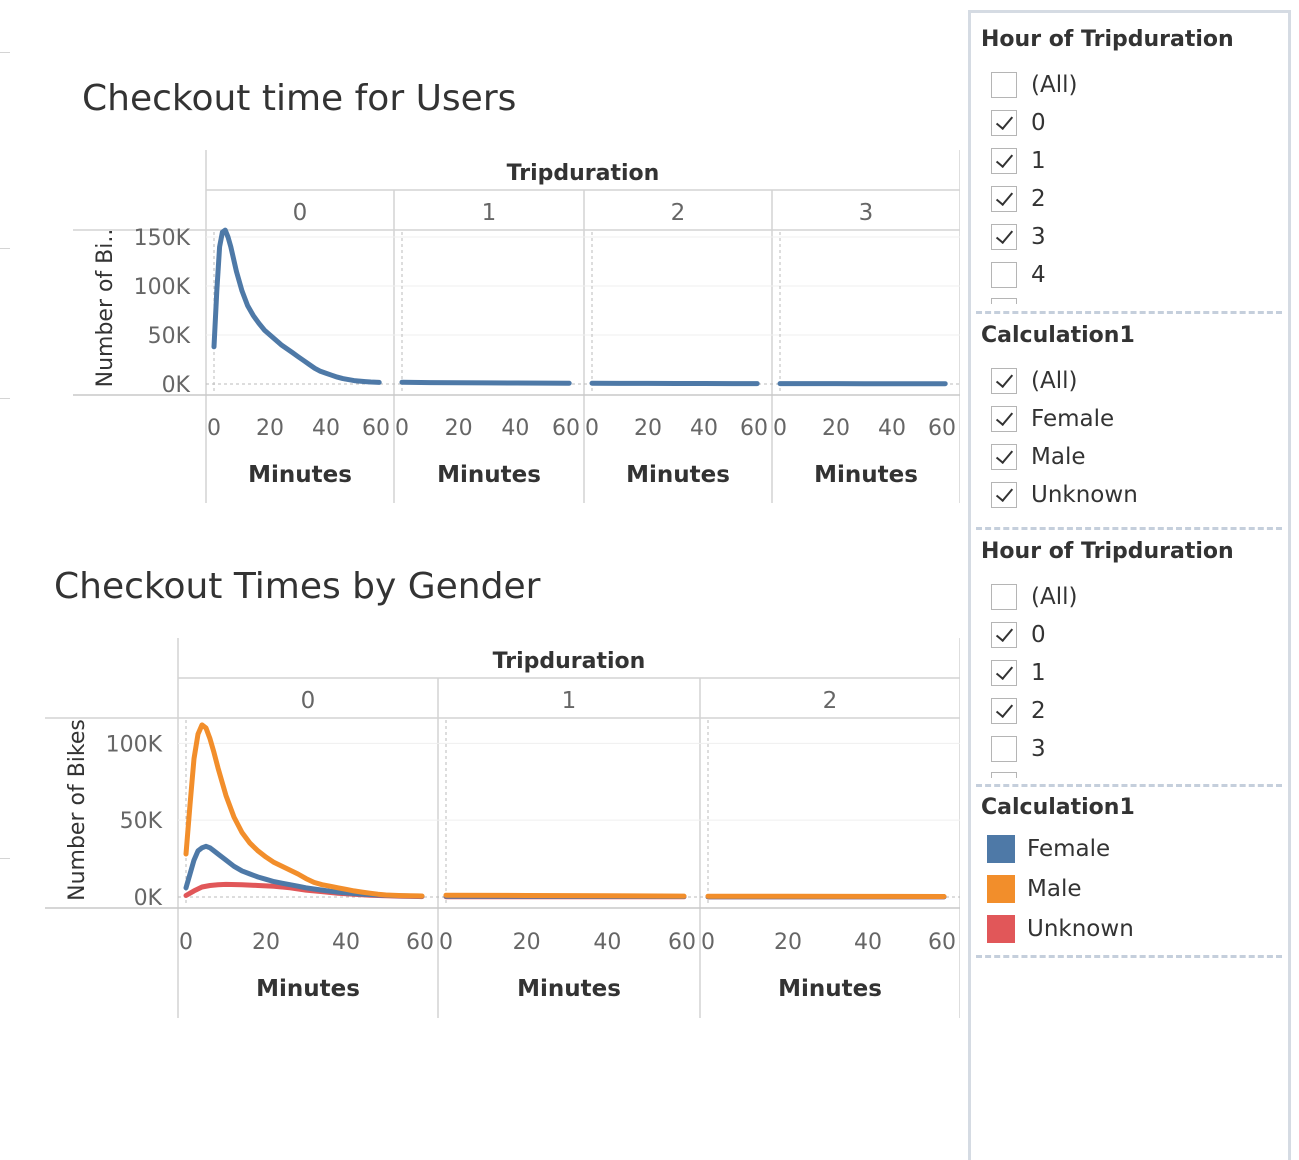  I want to click on option-label: Female, so click(1072, 419).